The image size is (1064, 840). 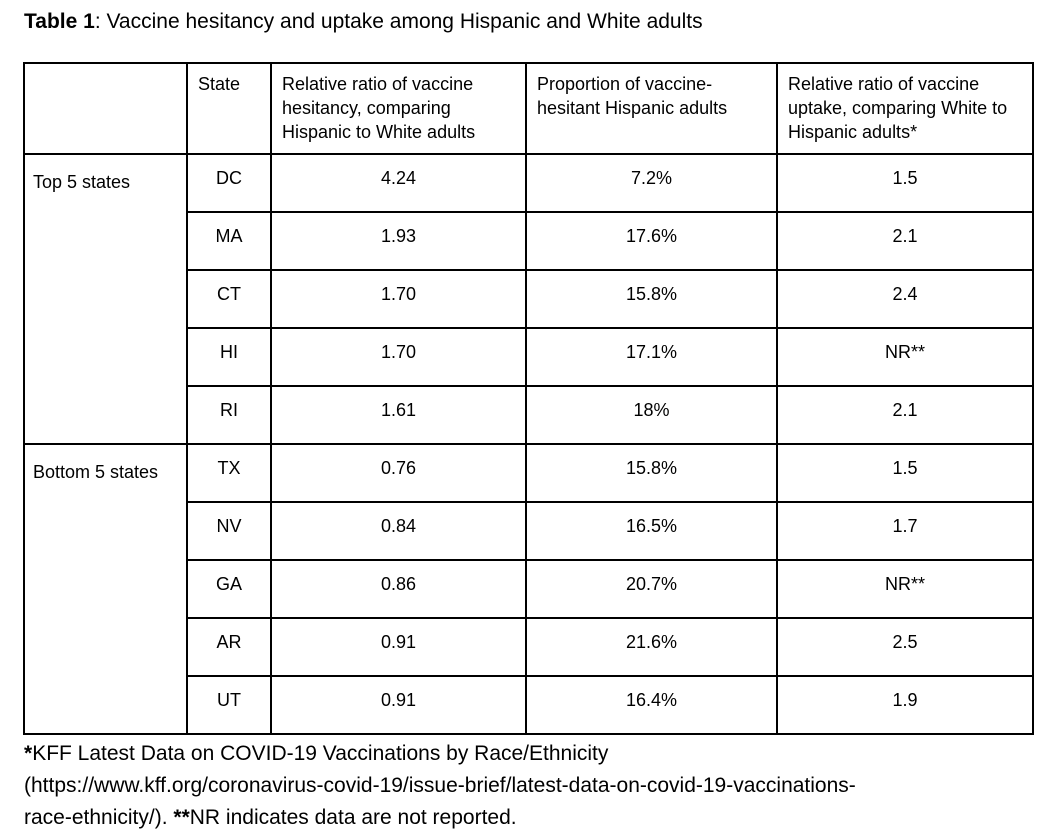 I want to click on cell-hesitancy: 1.93, so click(x=398, y=241).